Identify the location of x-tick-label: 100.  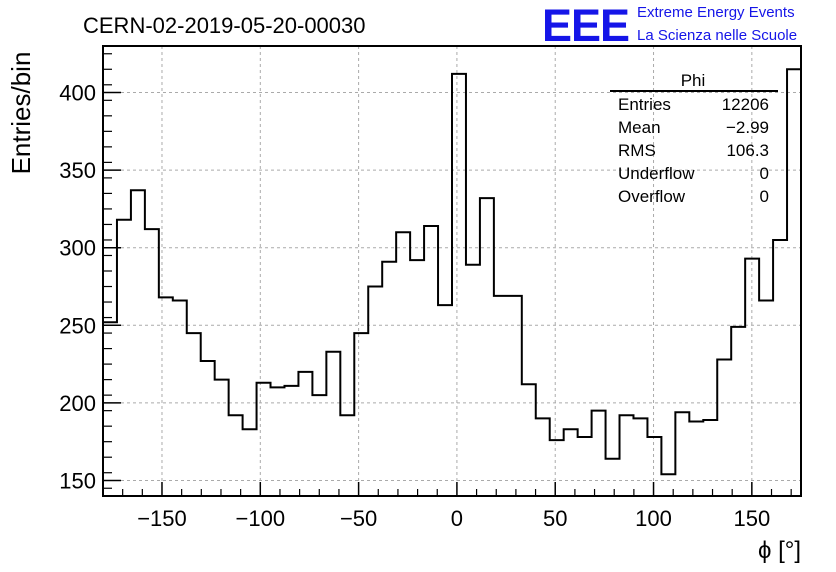
(653, 518).